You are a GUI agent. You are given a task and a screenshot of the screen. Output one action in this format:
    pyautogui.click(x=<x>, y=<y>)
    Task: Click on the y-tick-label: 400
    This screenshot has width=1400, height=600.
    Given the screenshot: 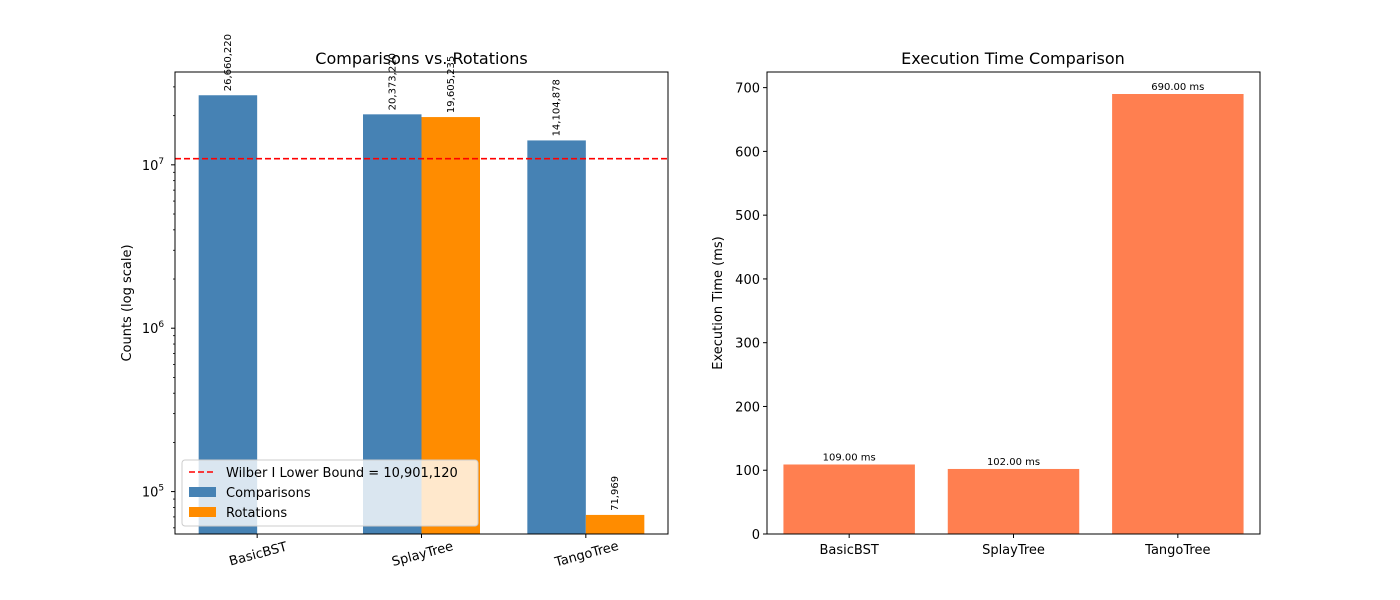 What is the action you would take?
    pyautogui.click(x=747, y=280)
    